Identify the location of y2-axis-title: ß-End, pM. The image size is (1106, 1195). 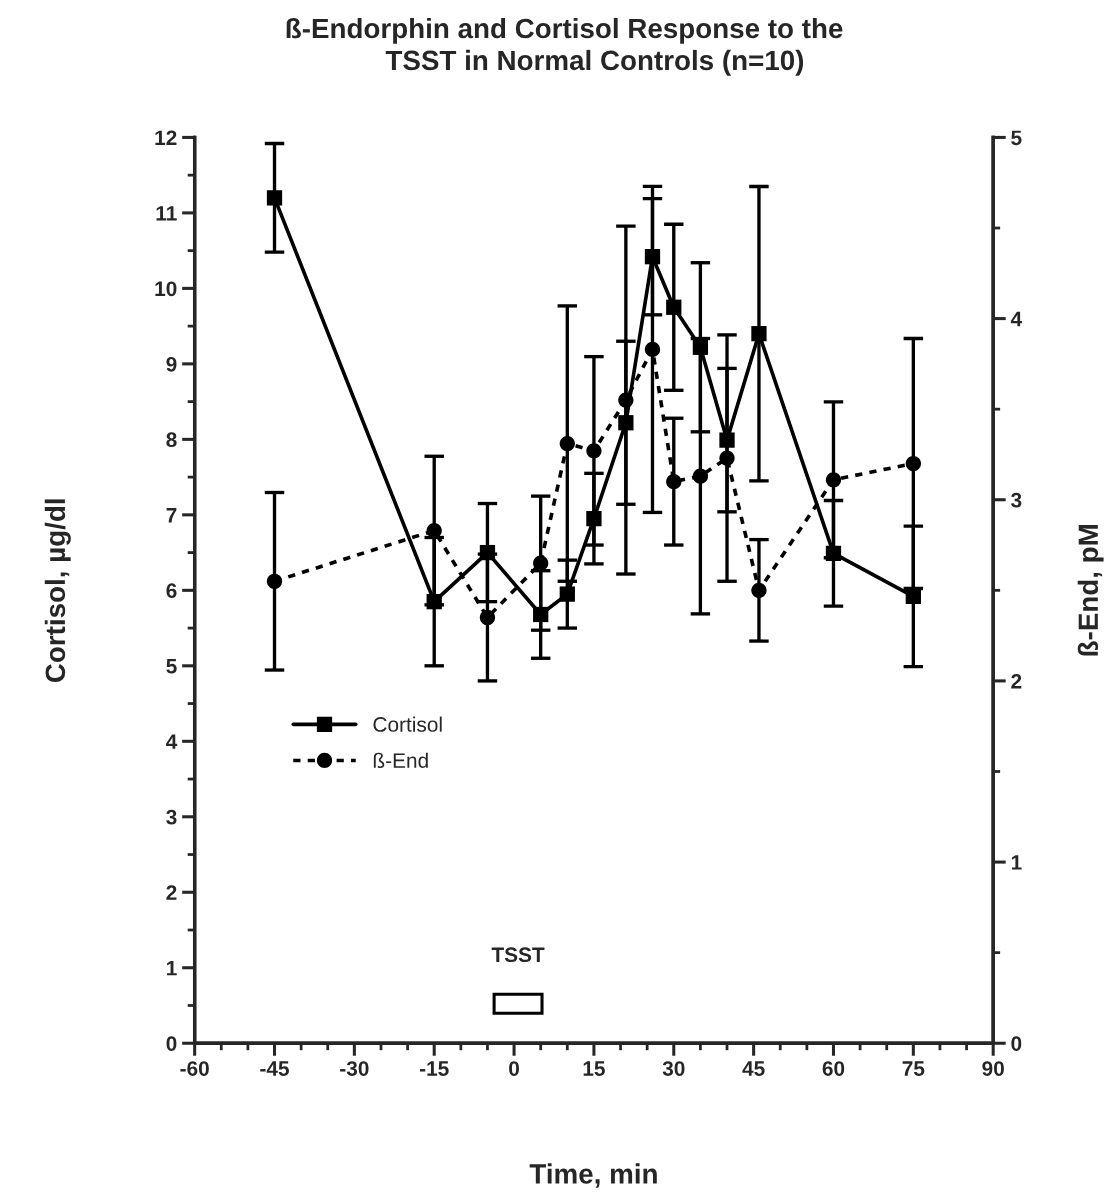
(1090, 590).